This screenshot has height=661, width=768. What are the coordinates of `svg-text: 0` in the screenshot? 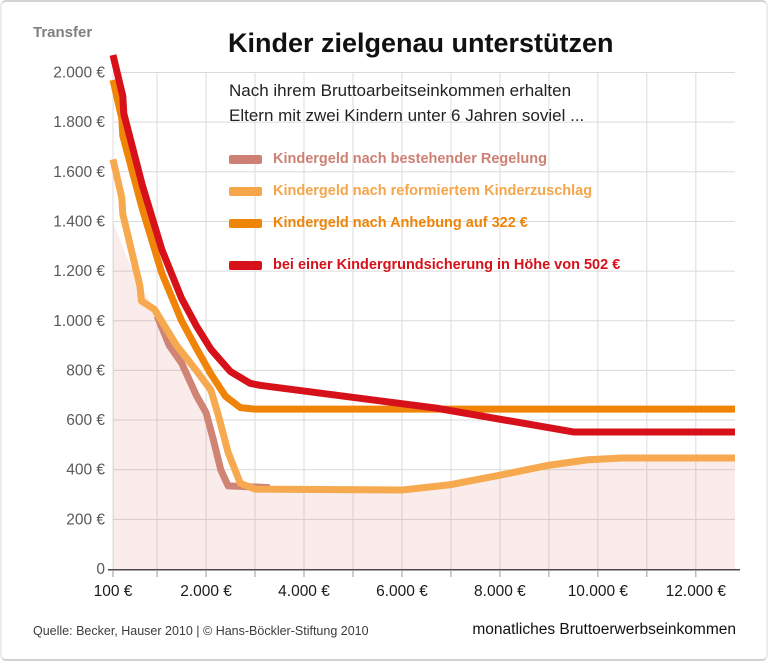 It's located at (100, 569).